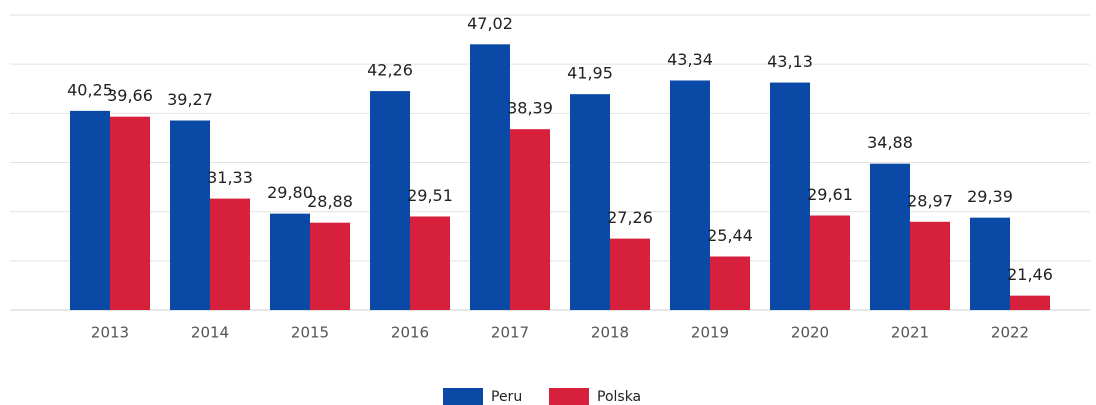 Image resolution: width=1096 pixels, height=405 pixels. What do you see at coordinates (410, 333) in the screenshot?
I see `x-tick-label: 2016` at bounding box center [410, 333].